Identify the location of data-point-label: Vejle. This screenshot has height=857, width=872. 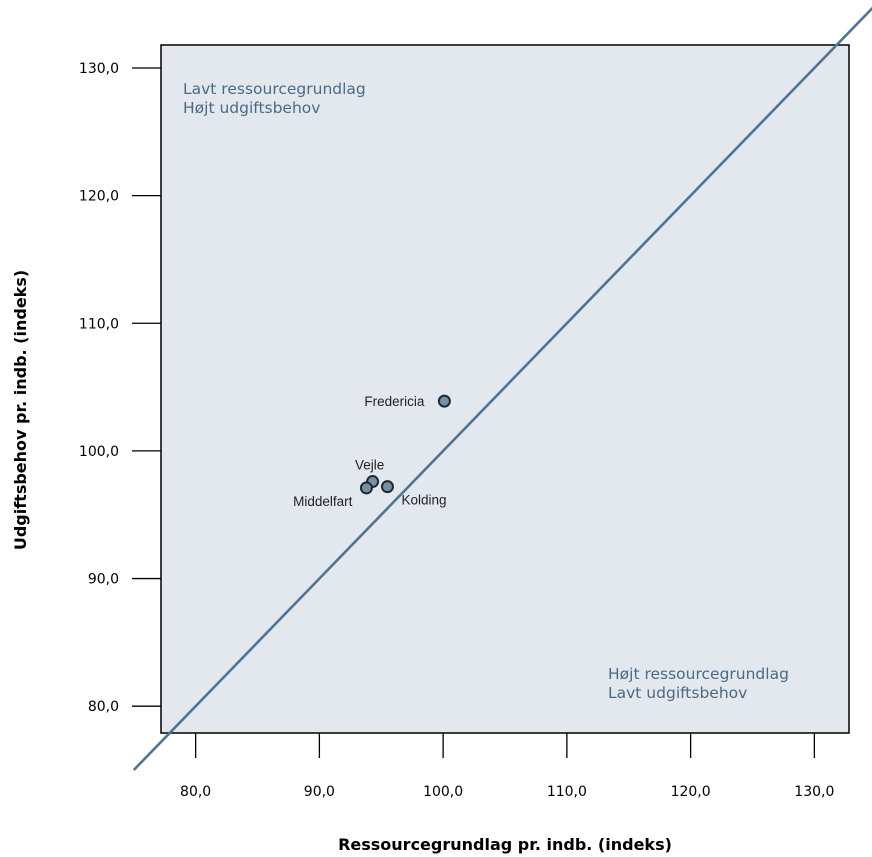
(369, 465).